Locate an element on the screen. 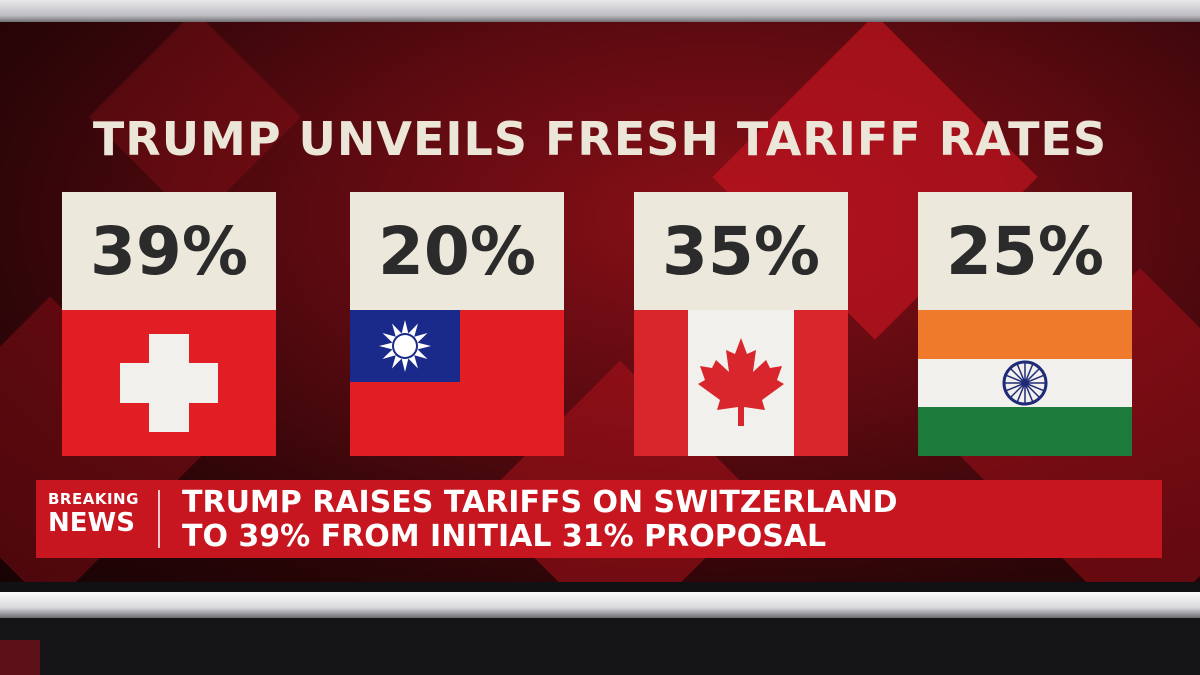 The height and width of the screenshot is (675, 1200). ticker-line-2: TO 39% FROM INITIAL 31% PROPOSAL is located at coordinates (504, 536).